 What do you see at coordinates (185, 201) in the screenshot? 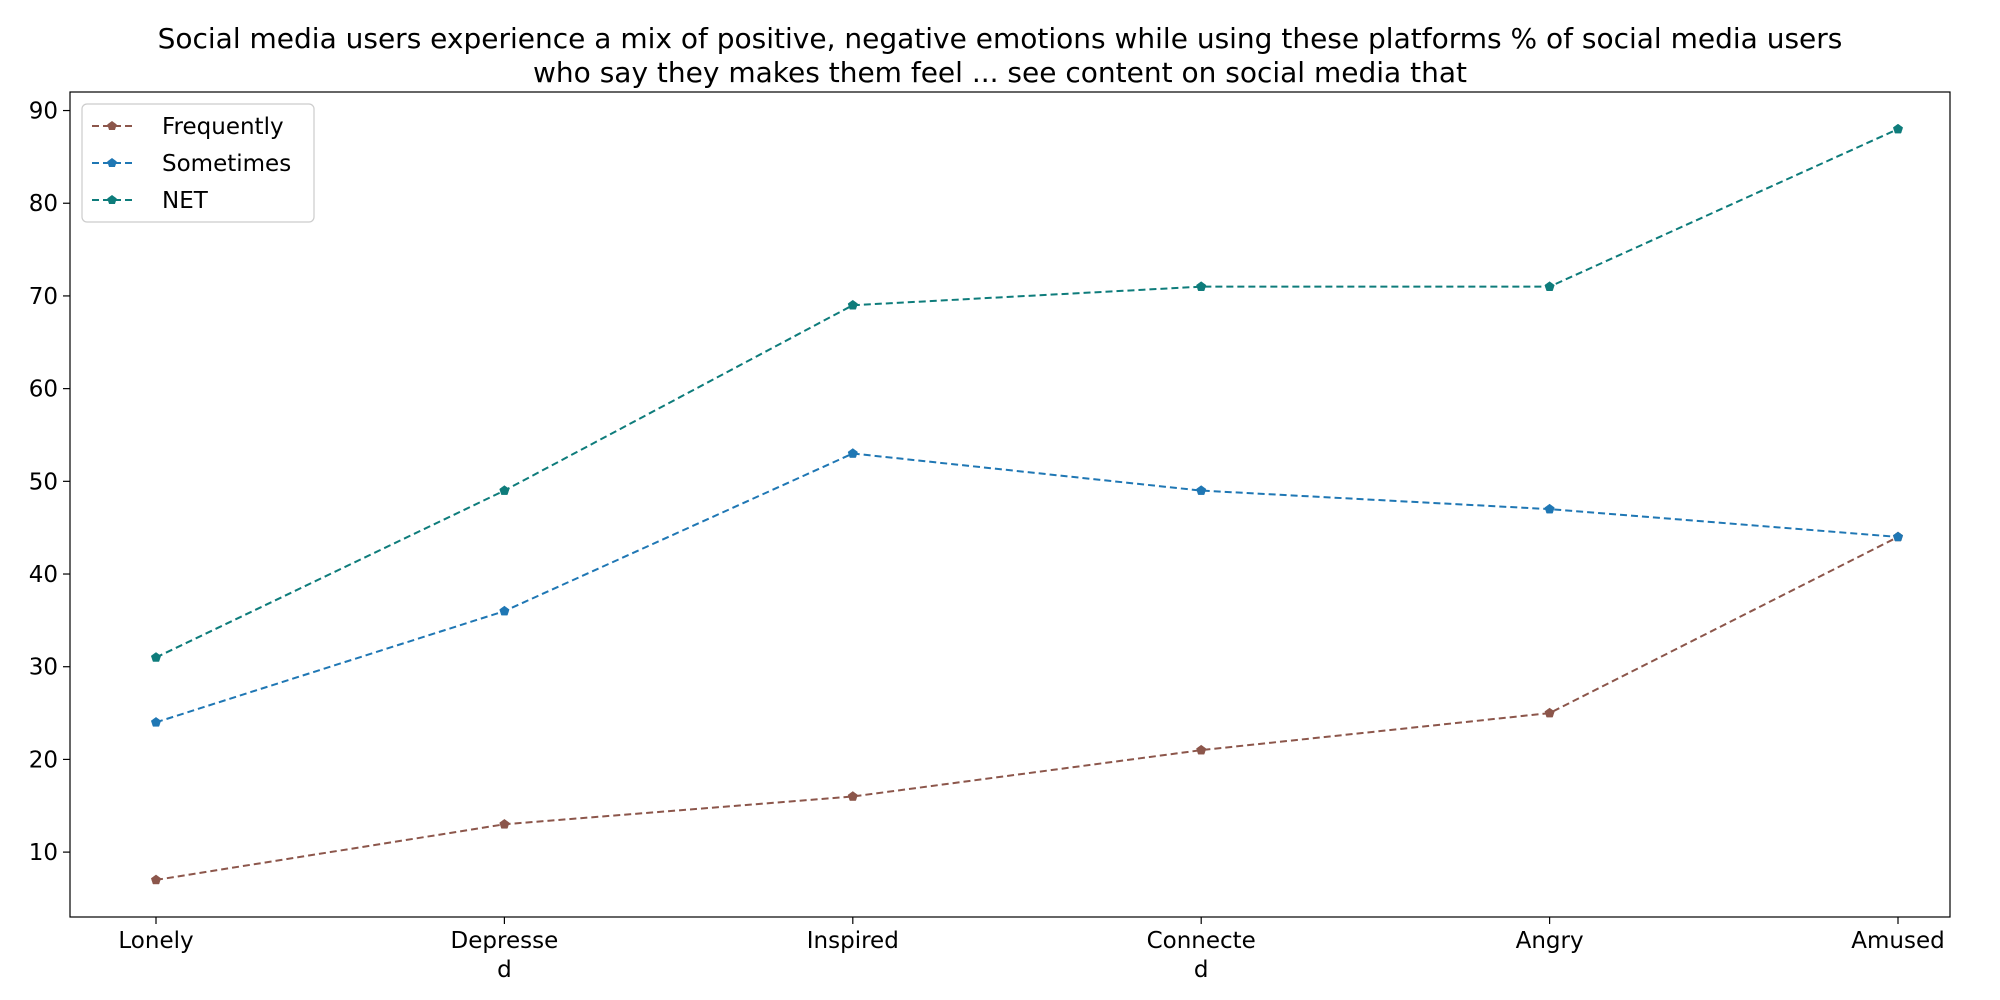
I see `legend-label: NET` at bounding box center [185, 201].